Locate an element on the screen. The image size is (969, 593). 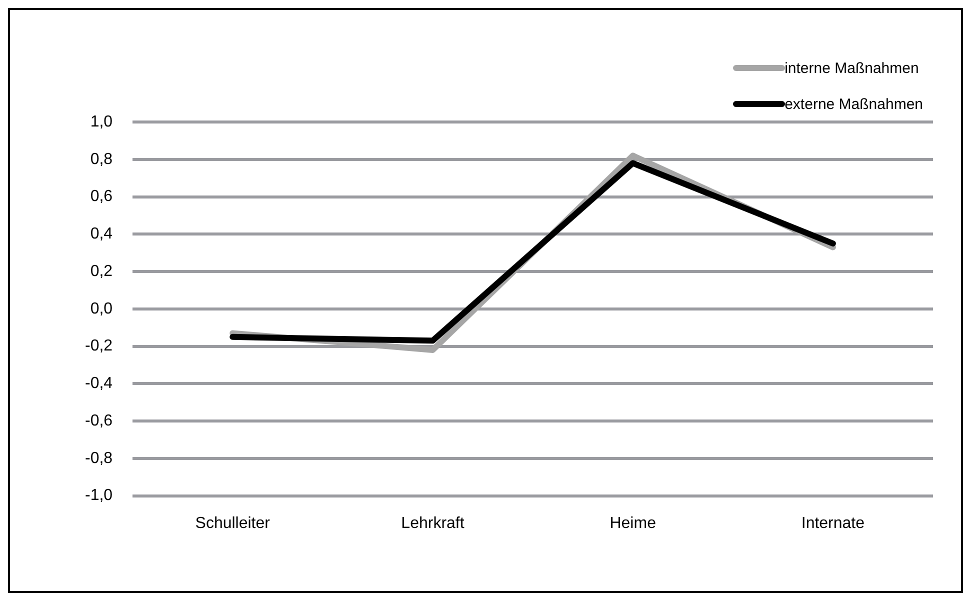
y-tick-label: 1,0 is located at coordinates (101, 121).